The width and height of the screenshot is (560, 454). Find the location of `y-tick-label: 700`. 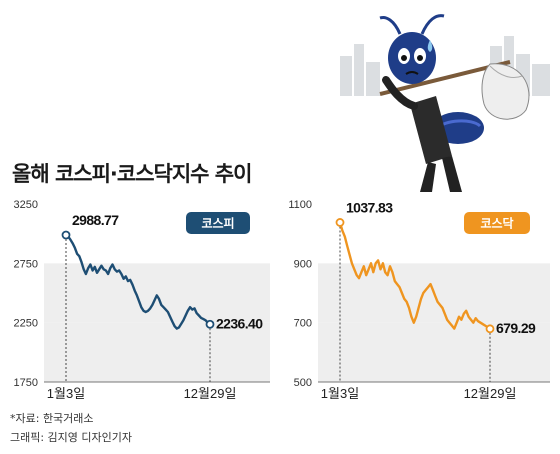

y-tick-label: 700 is located at coordinates (303, 324).